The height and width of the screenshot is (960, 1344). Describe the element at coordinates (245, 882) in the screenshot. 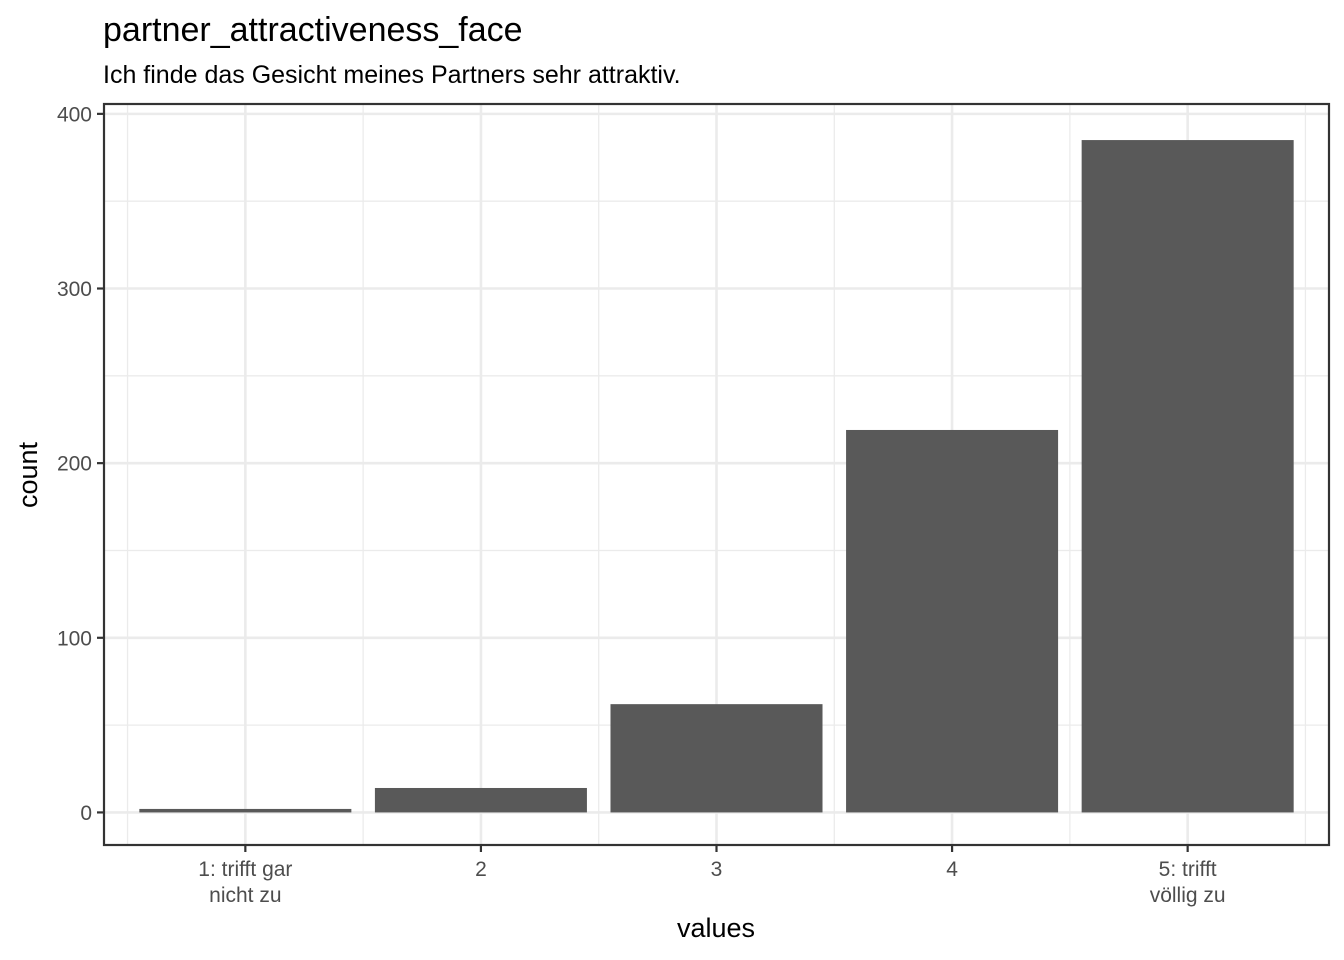

I see `x-tick-label: 1: trifft gar nicht zu` at that location.